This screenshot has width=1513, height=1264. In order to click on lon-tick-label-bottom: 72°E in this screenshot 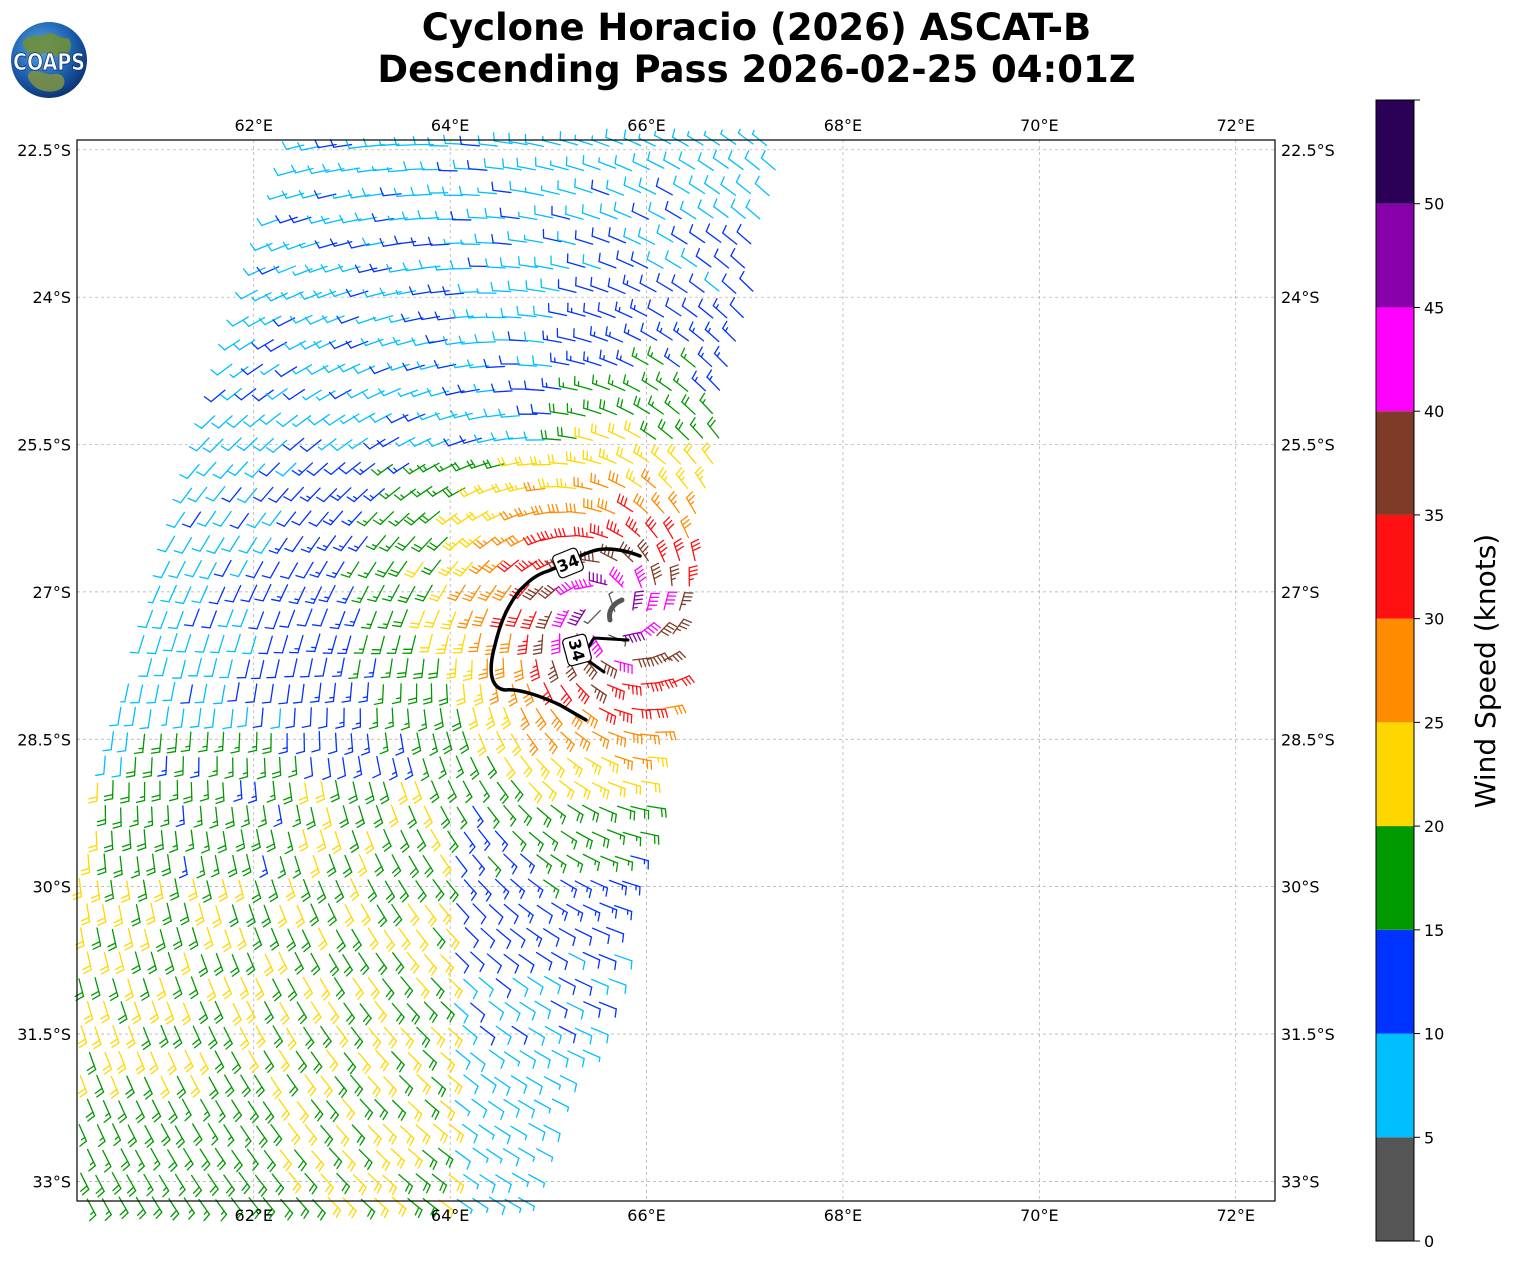, I will do `click(1235, 1215)`.